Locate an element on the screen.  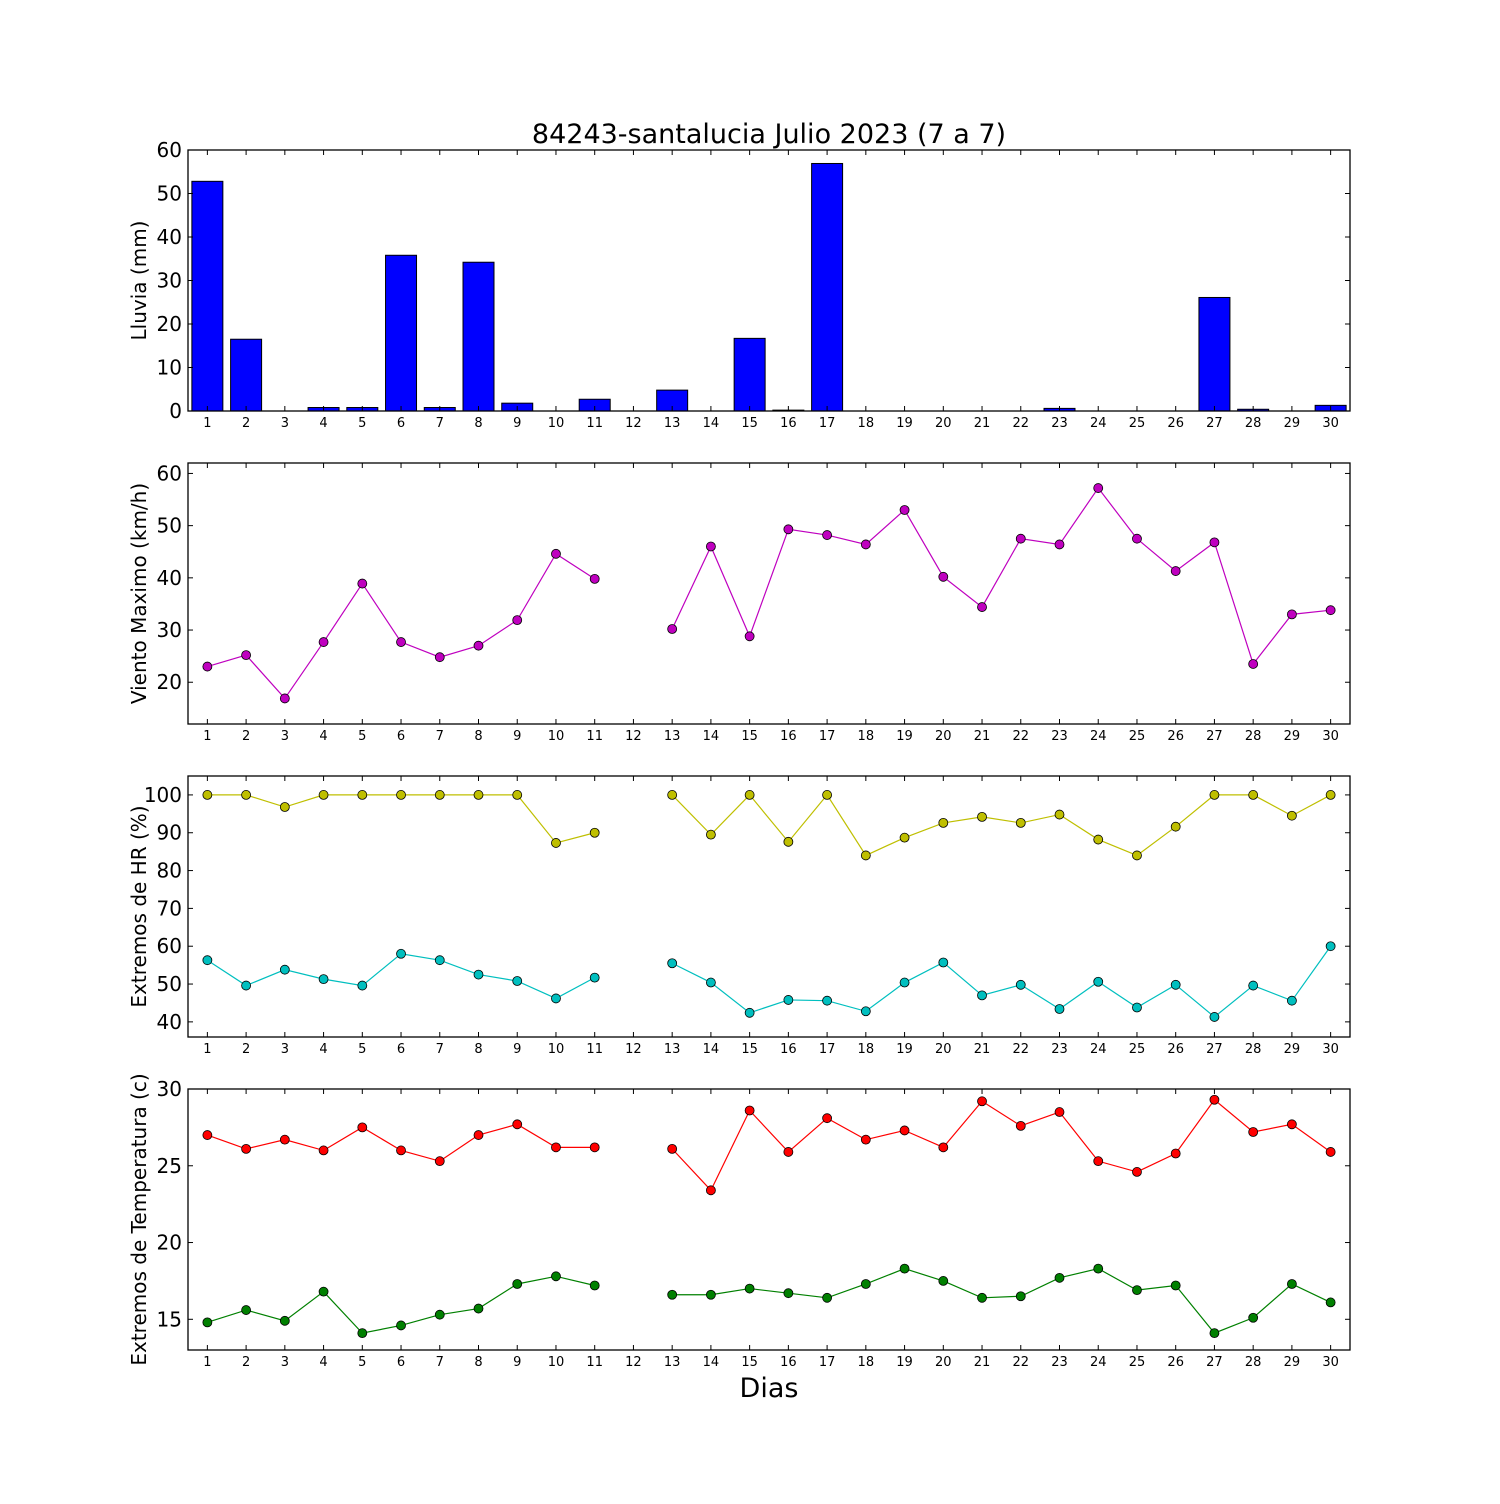
panel-1-xtick-label: 9 is located at coordinates (517, 423).